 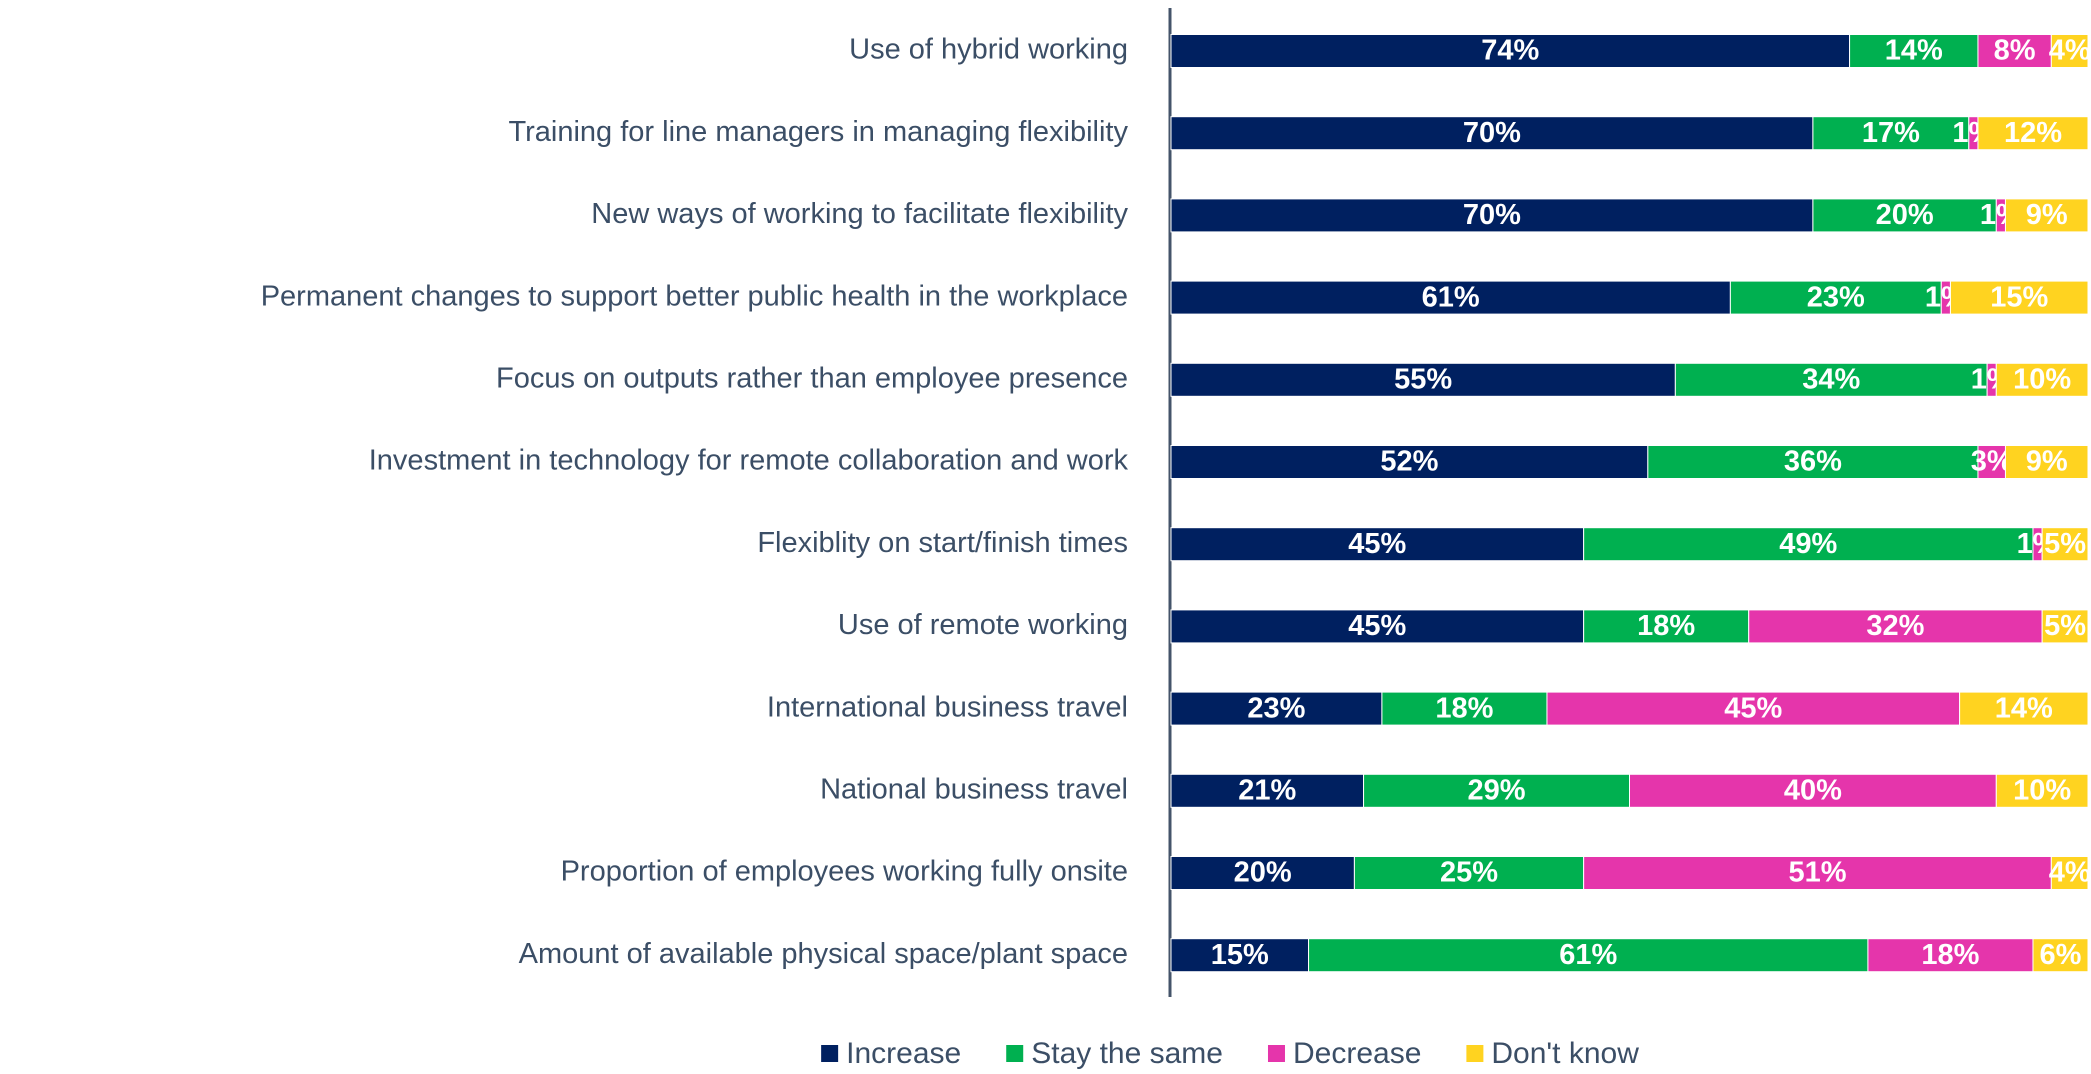 I want to click on category-label: National business travel, so click(x=974, y=789).